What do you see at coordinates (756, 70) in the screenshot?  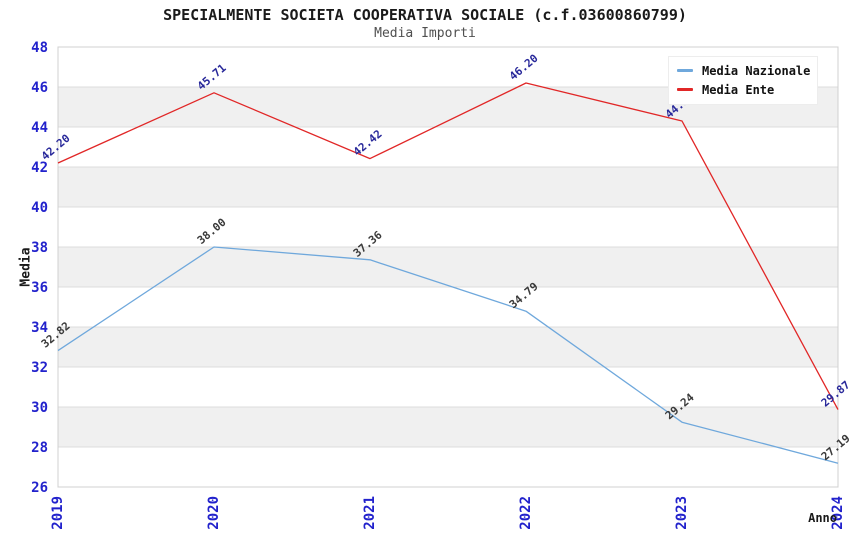 I see `legend-label: Media Nazionale` at bounding box center [756, 70].